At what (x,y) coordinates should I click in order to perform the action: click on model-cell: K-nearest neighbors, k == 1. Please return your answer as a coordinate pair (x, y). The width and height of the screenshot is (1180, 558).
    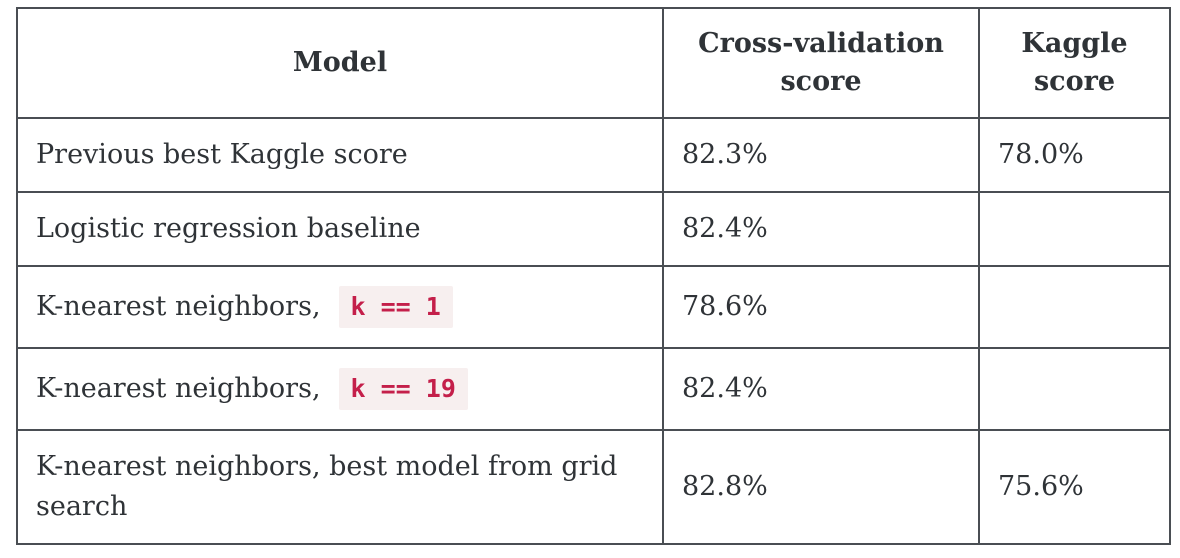
    Looking at the image, I should click on (340, 307).